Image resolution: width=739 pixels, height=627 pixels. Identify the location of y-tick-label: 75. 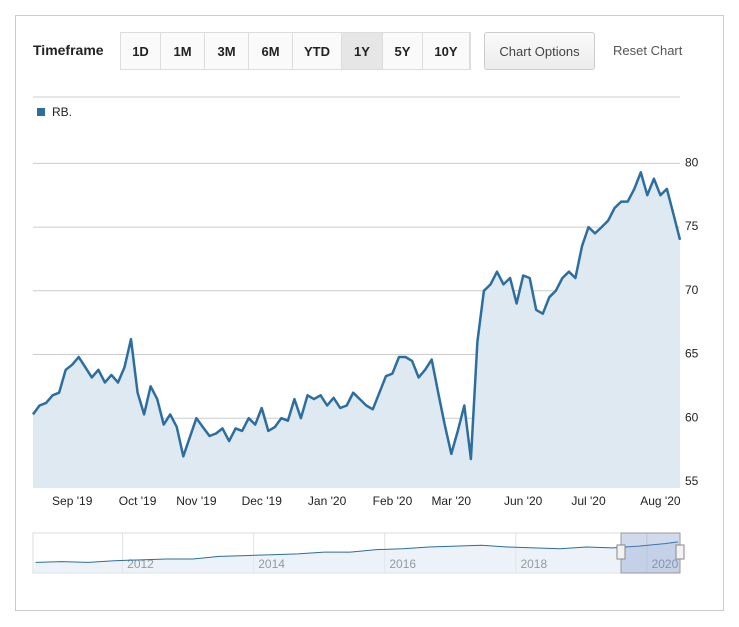
(692, 226).